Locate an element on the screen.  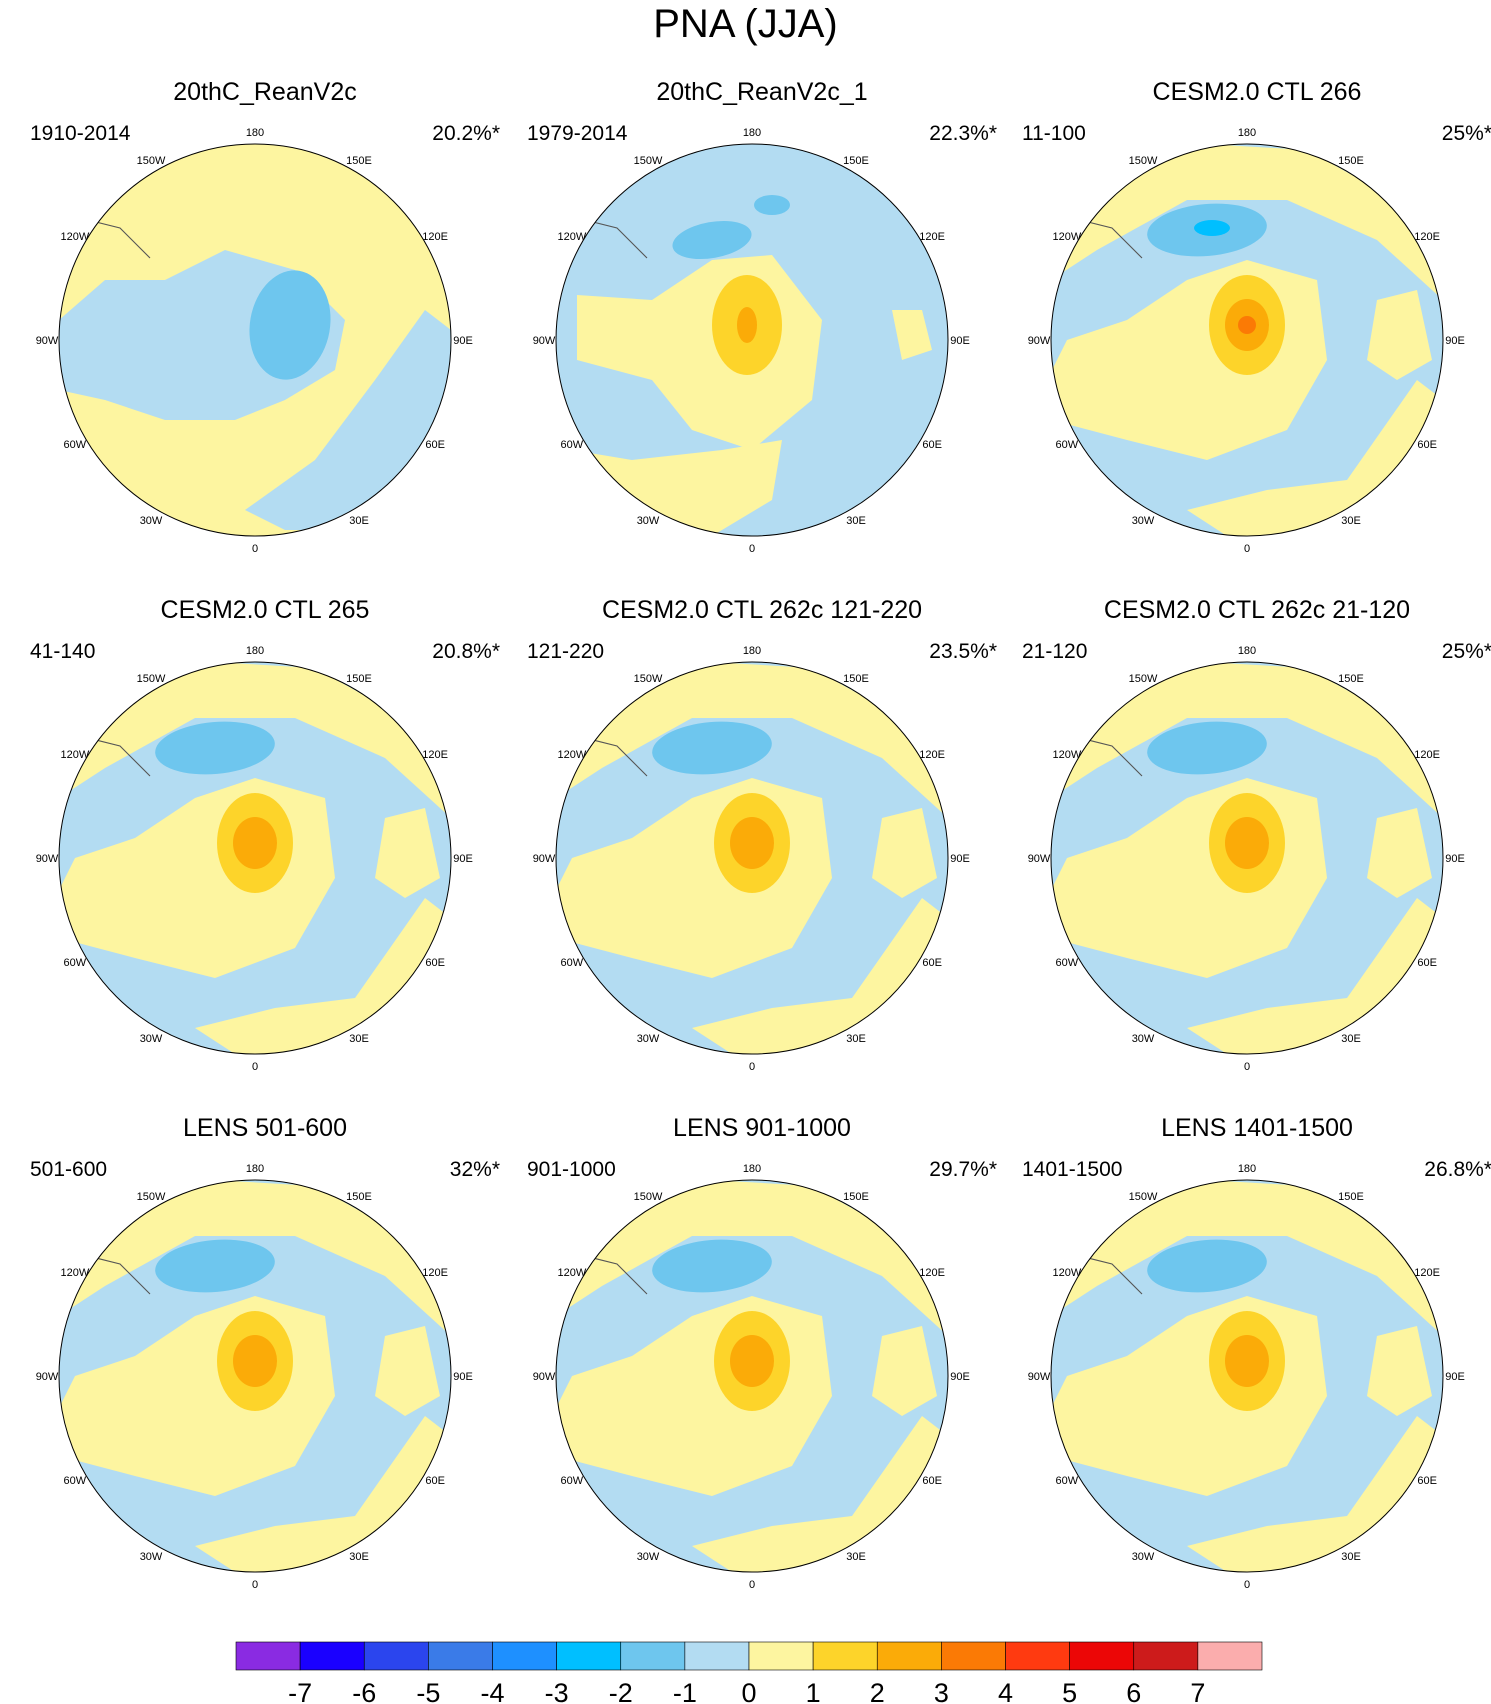
period-label: 1401-1500 is located at coordinates (1072, 1169).